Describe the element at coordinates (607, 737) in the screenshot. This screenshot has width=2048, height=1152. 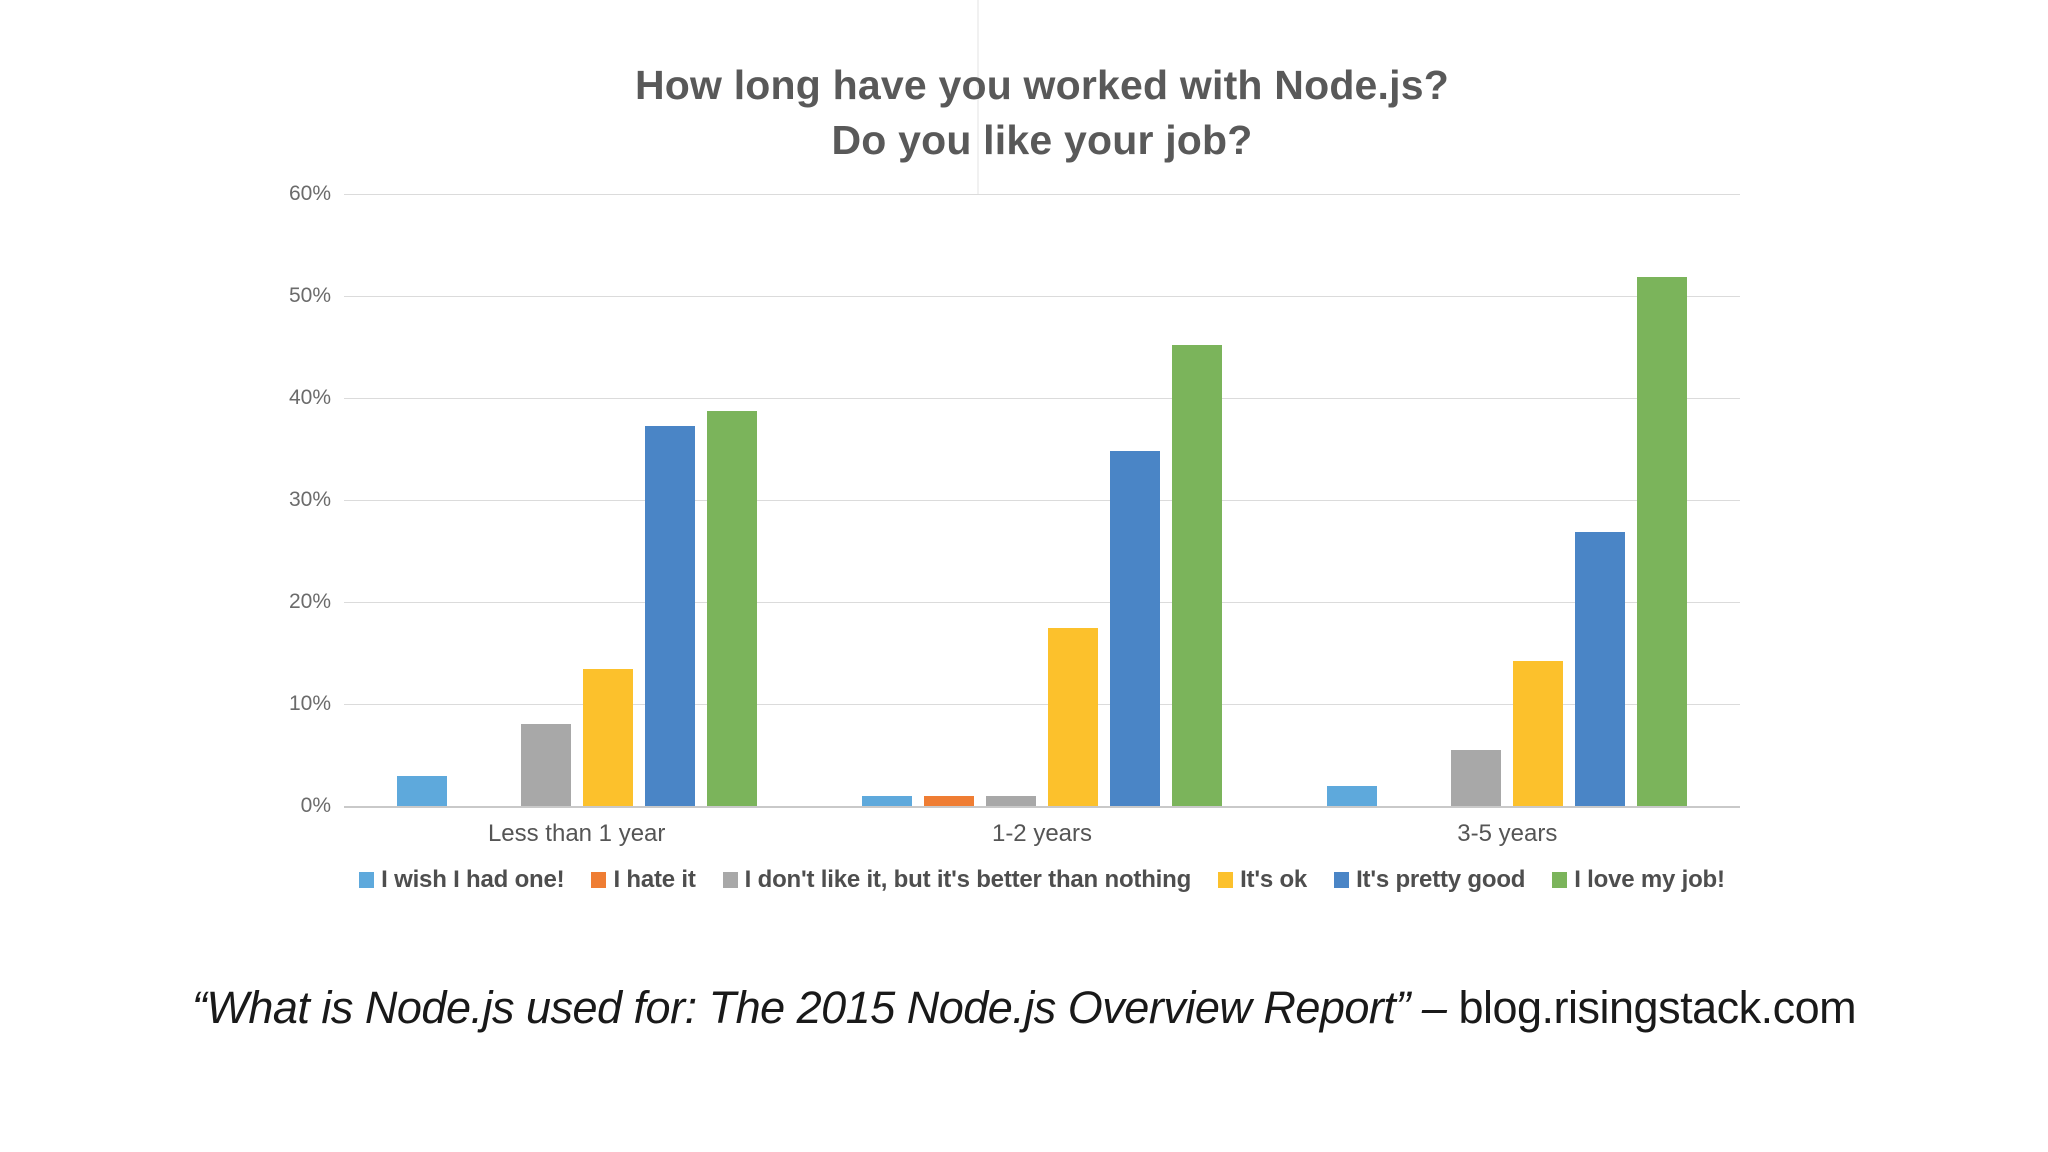
I see `bar-it-s-ok-less-than-1-year` at that location.